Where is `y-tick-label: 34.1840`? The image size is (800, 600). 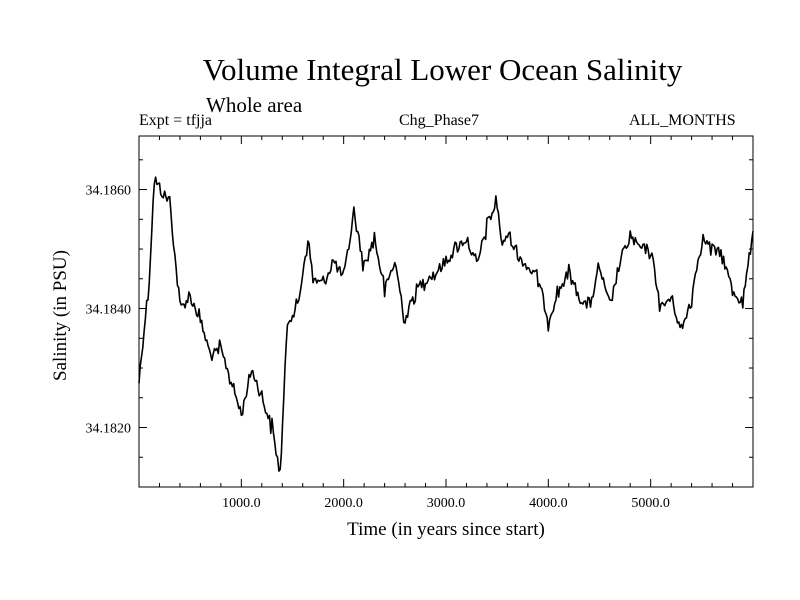 y-tick-label: 34.1840 is located at coordinates (109, 310).